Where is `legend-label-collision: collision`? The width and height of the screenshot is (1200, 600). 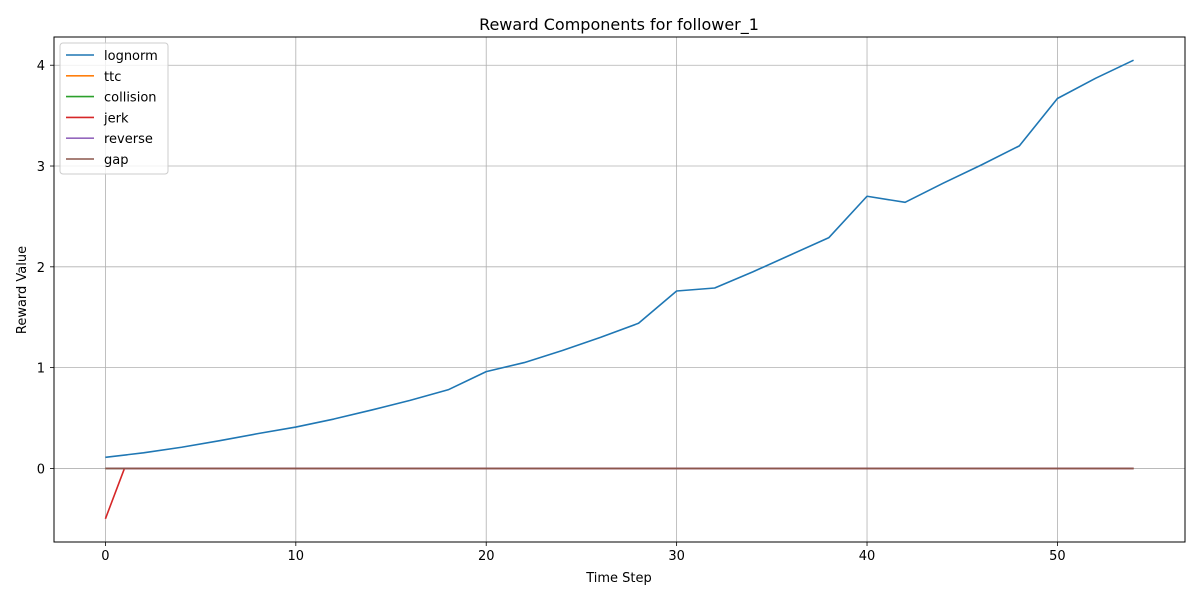
legend-label-collision: collision is located at coordinates (130, 98).